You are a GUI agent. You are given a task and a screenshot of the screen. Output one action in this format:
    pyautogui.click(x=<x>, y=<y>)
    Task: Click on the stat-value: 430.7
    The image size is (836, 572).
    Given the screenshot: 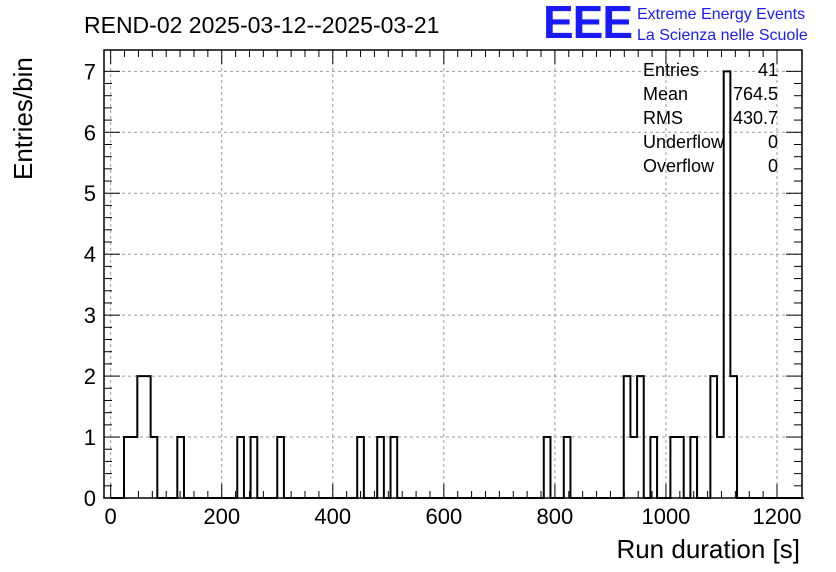 What is the action you would take?
    pyautogui.click(x=755, y=118)
    